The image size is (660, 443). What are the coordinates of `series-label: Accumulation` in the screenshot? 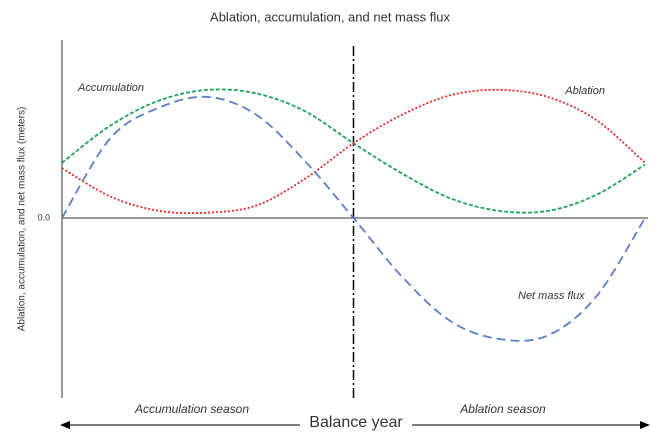 It's located at (110, 88).